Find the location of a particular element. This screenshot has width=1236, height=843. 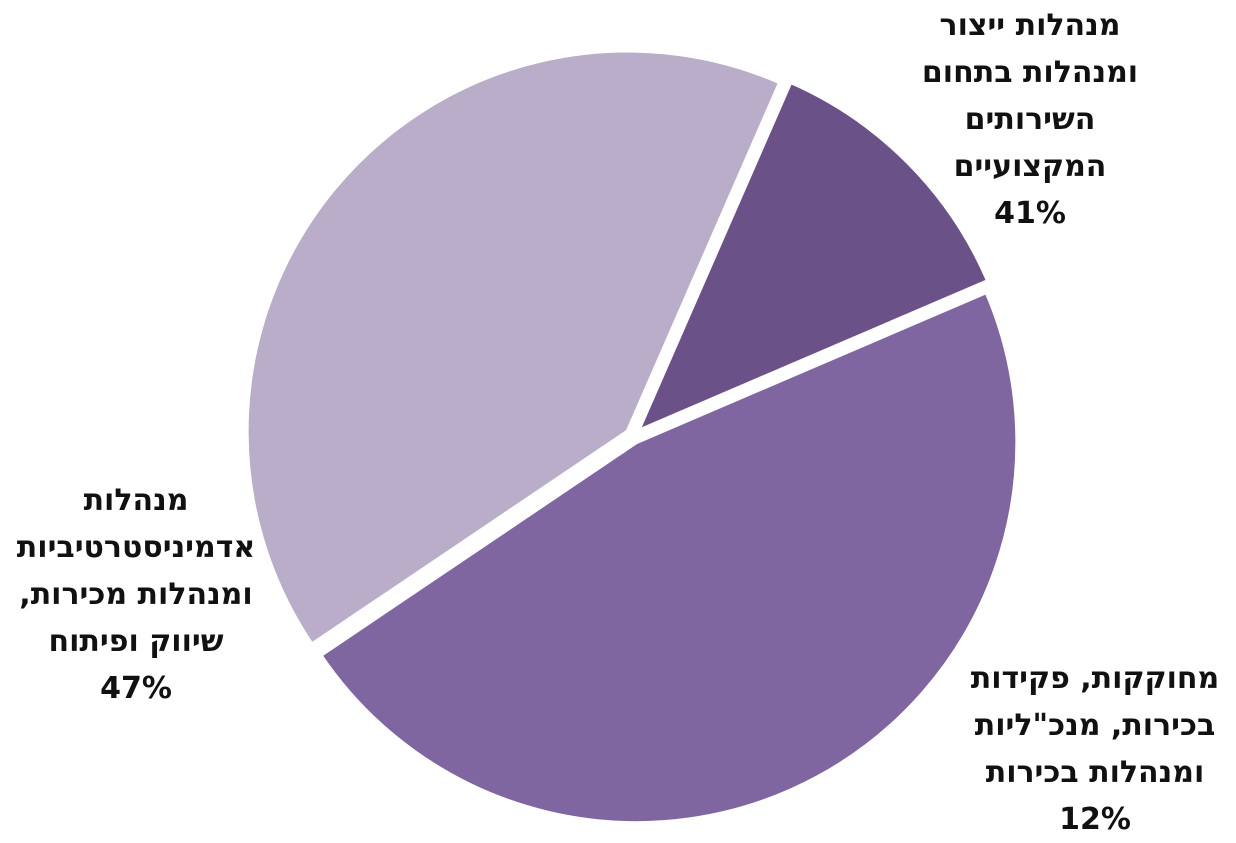

label-line: שיווק ופיתוח is located at coordinates (136, 641).